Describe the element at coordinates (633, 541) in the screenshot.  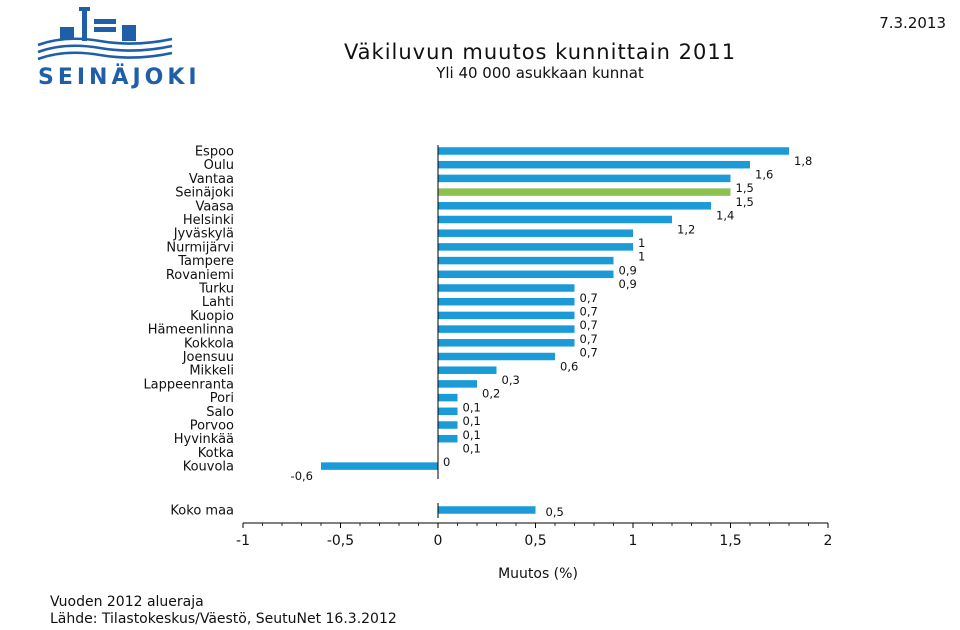
I see `x-tick-label: 1` at that location.